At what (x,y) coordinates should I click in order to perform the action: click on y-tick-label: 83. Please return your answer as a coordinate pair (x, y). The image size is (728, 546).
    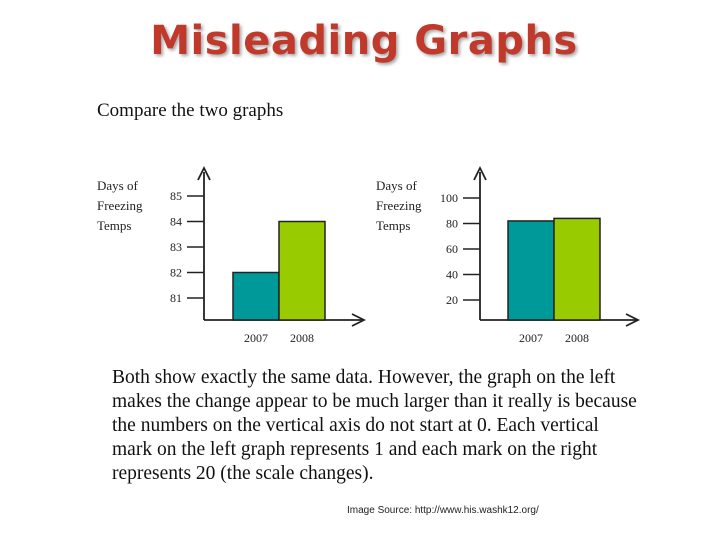
    Looking at the image, I should click on (176, 247).